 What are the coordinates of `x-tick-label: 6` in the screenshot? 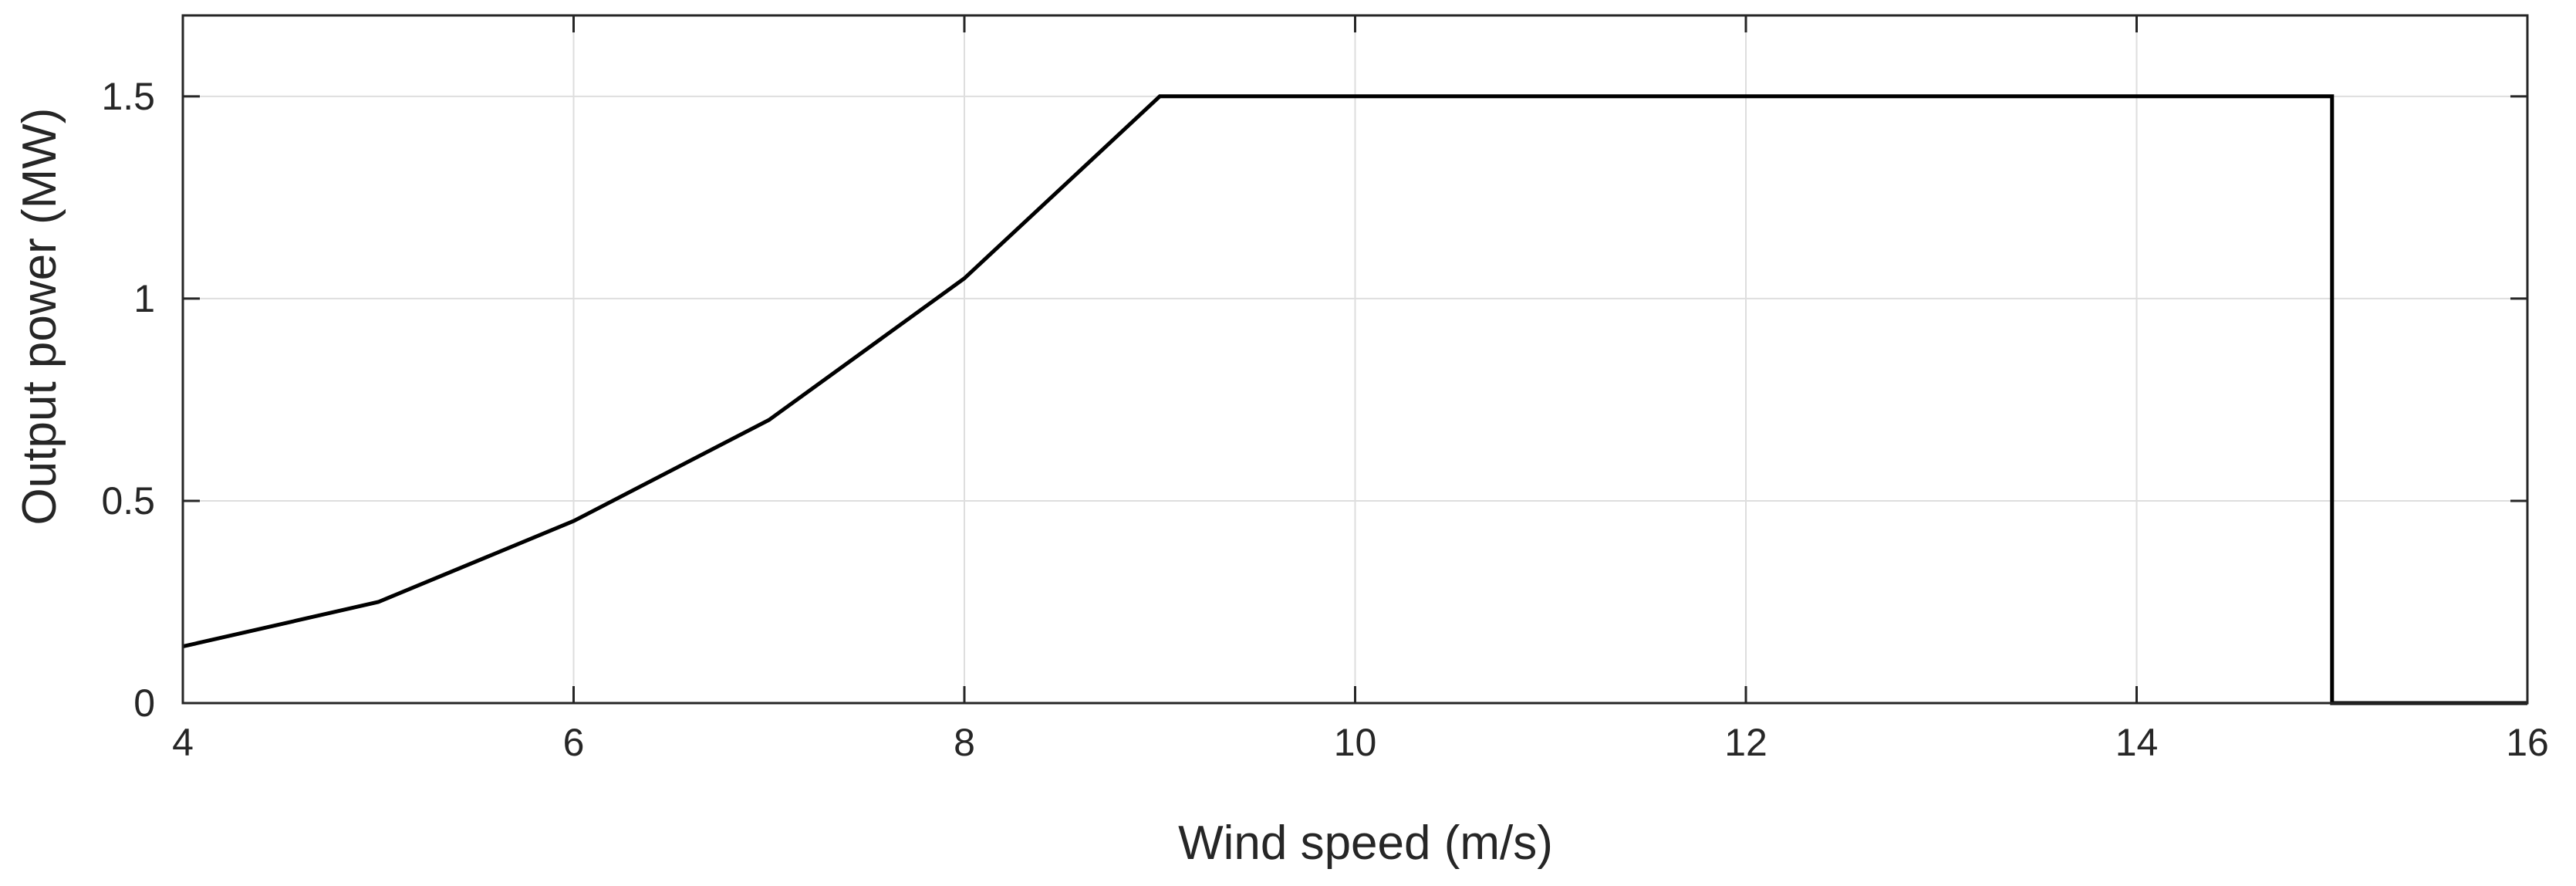 It's located at (574, 742).